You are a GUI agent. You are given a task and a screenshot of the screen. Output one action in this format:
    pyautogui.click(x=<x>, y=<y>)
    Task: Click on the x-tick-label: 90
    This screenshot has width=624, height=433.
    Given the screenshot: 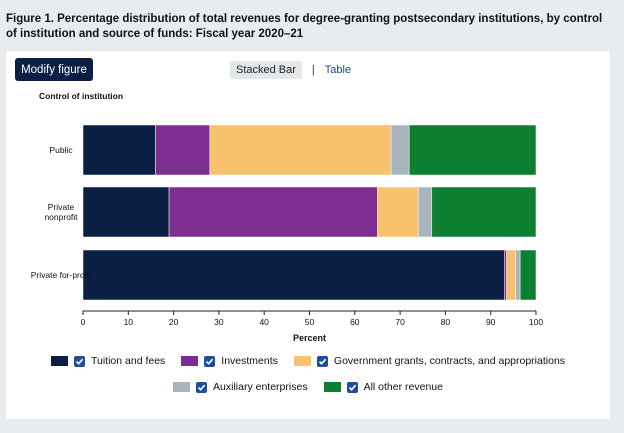 What is the action you would take?
    pyautogui.click(x=491, y=322)
    